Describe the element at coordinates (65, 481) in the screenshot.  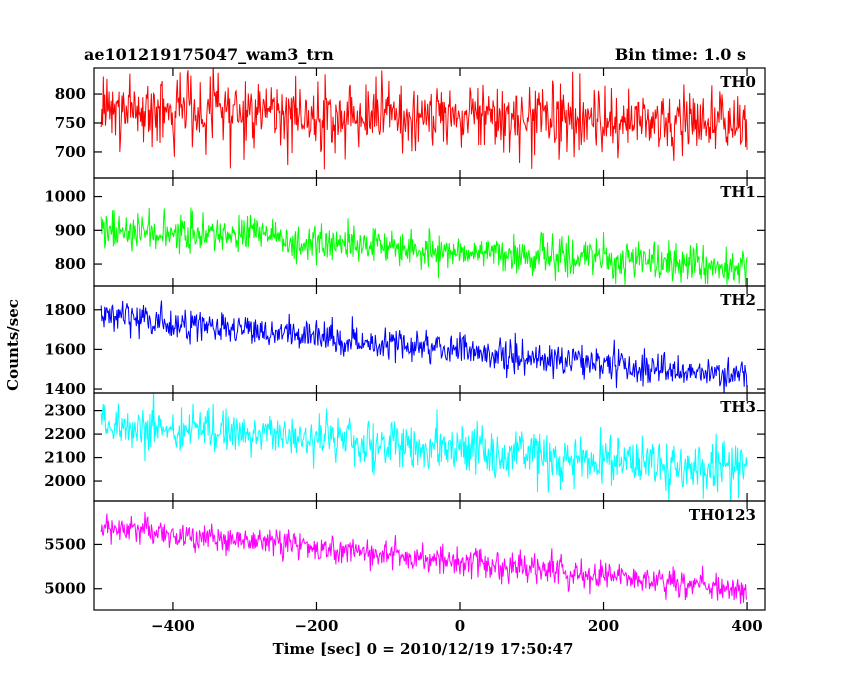
I see `y-tick-label: 2000` at that location.